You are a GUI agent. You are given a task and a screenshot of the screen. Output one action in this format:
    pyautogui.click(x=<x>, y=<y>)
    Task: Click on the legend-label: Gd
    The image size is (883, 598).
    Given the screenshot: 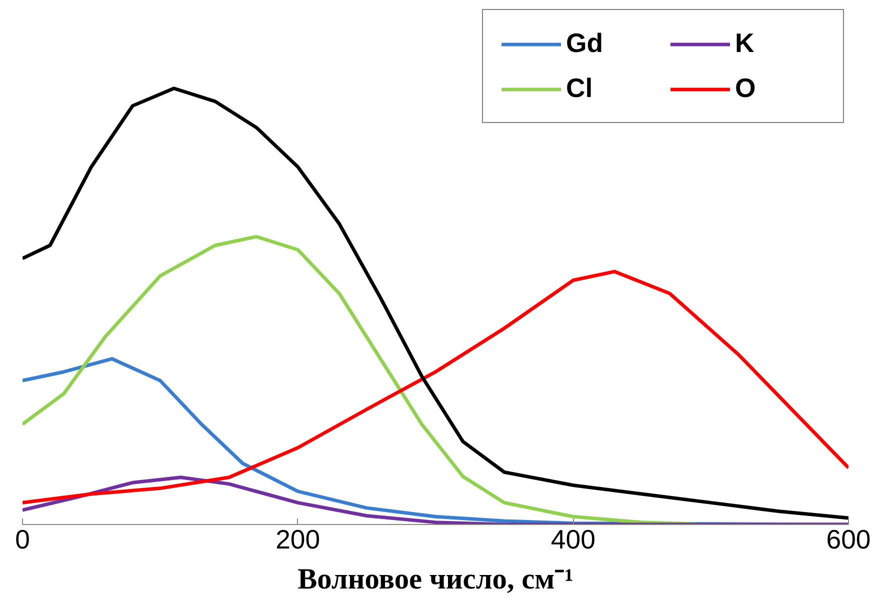 What is the action you would take?
    pyautogui.click(x=585, y=43)
    